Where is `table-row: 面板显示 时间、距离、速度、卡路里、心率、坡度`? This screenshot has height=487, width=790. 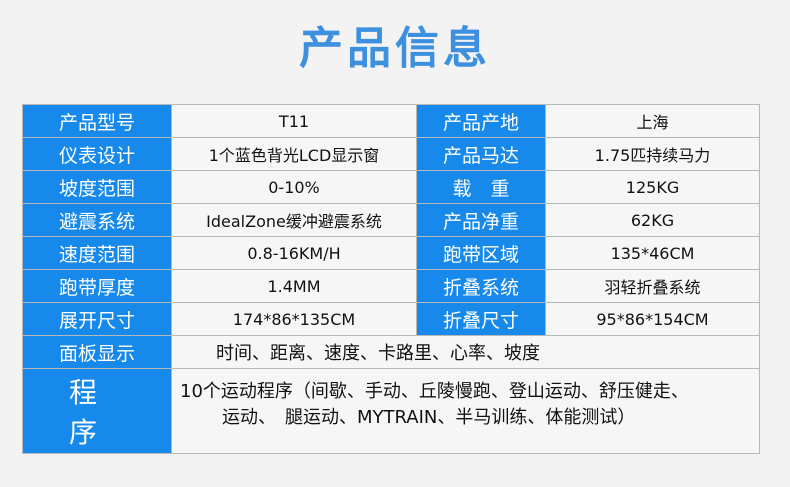 table-row: 面板显示 时间、距离、速度、卡路里、心率、坡度 is located at coordinates (391, 352).